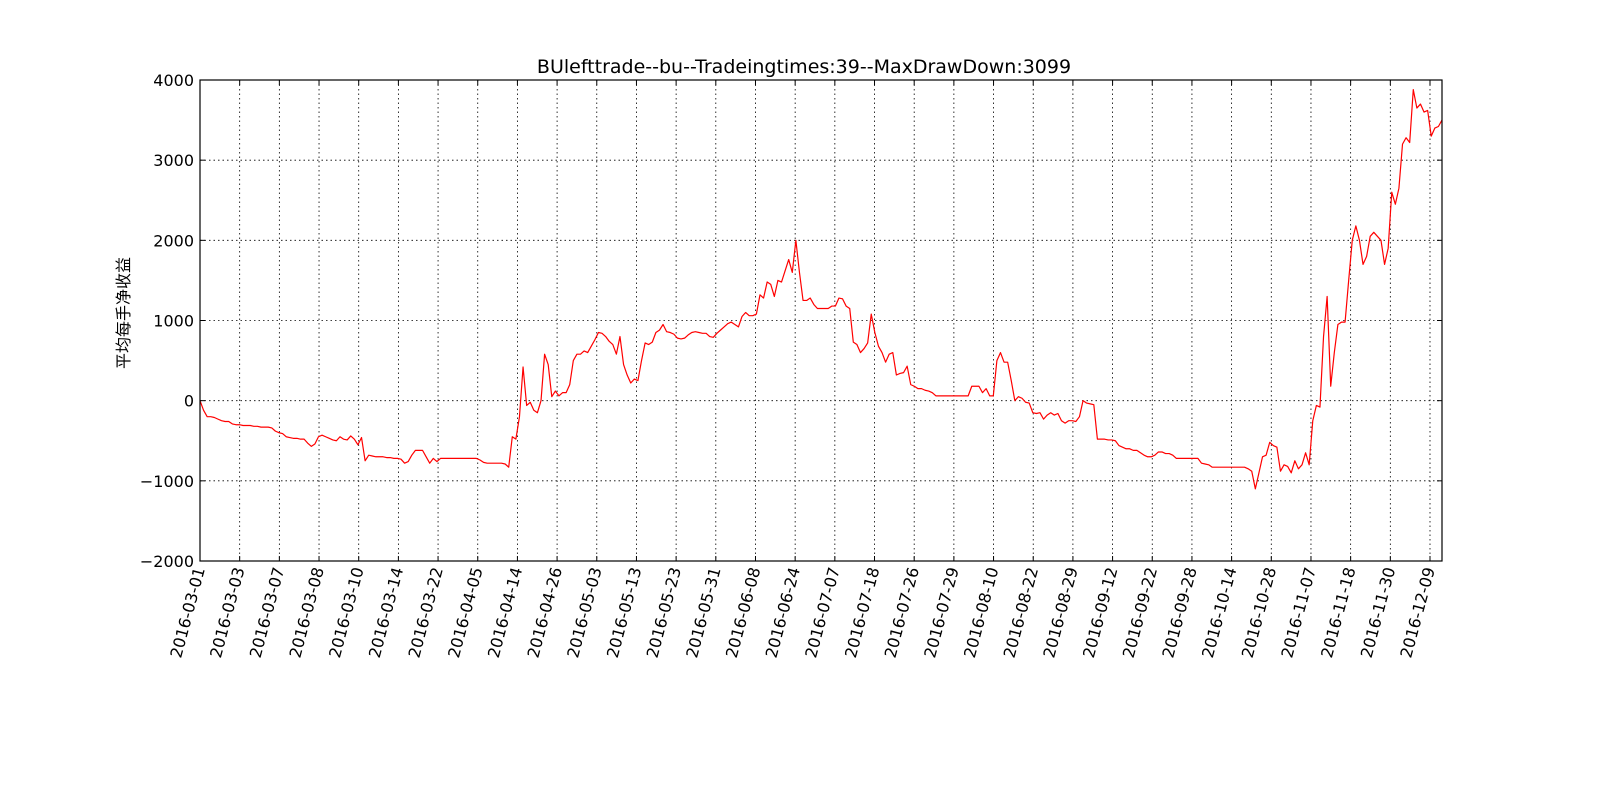 This screenshot has height=800, width=1600. I want to click on x-tick-label: 2016-03-01, so click(187, 612).